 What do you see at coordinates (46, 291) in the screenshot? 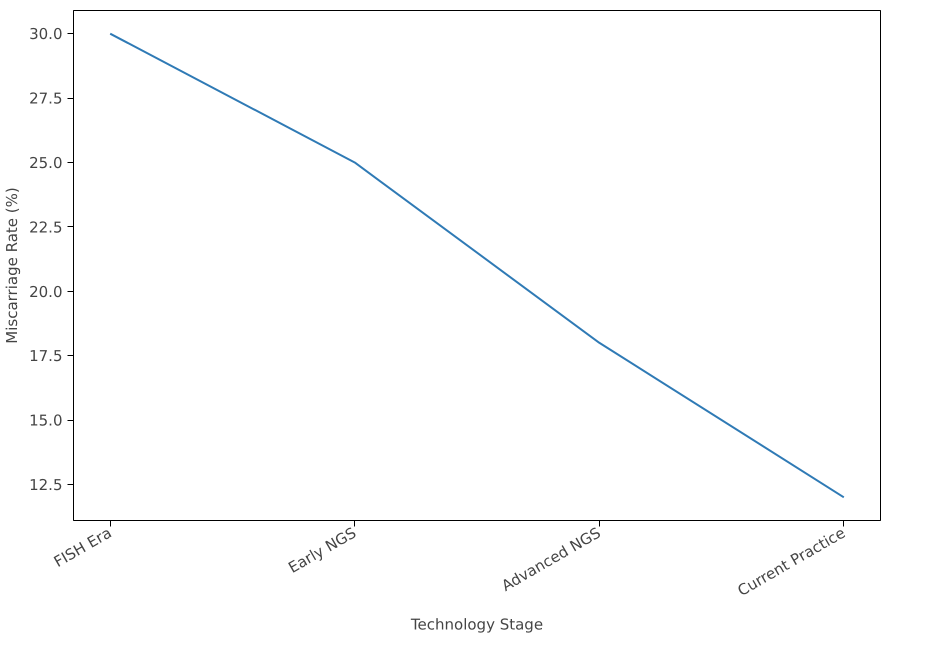
I see `y-tick-label: 20.0` at bounding box center [46, 291].